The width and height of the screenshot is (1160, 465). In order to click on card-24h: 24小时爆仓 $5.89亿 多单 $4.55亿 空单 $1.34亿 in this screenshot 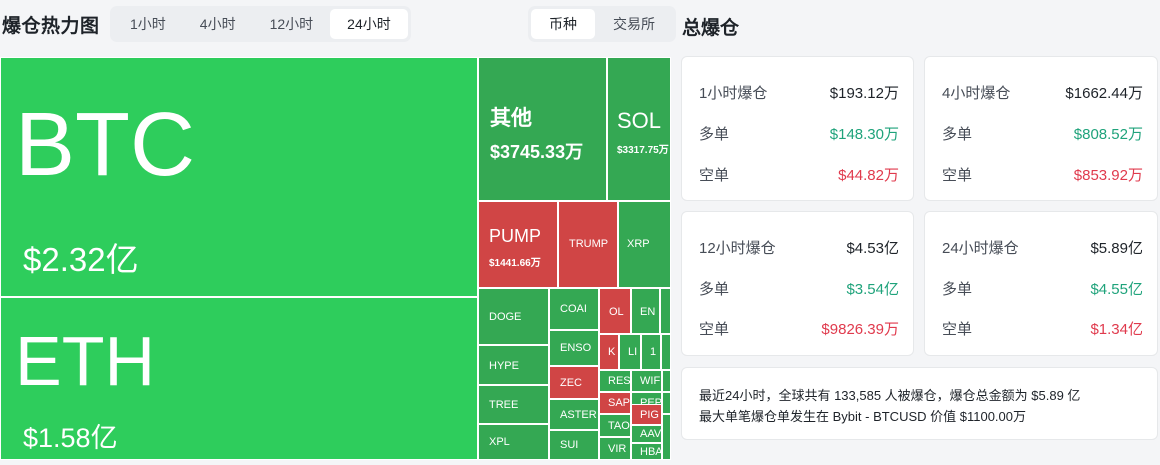, I will do `click(1041, 283)`.